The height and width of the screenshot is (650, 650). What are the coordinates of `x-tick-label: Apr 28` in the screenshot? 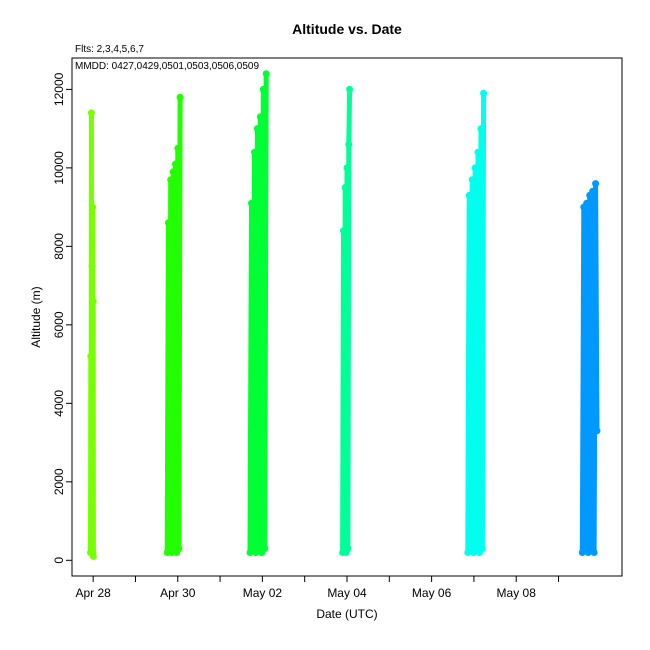 It's located at (93, 593).